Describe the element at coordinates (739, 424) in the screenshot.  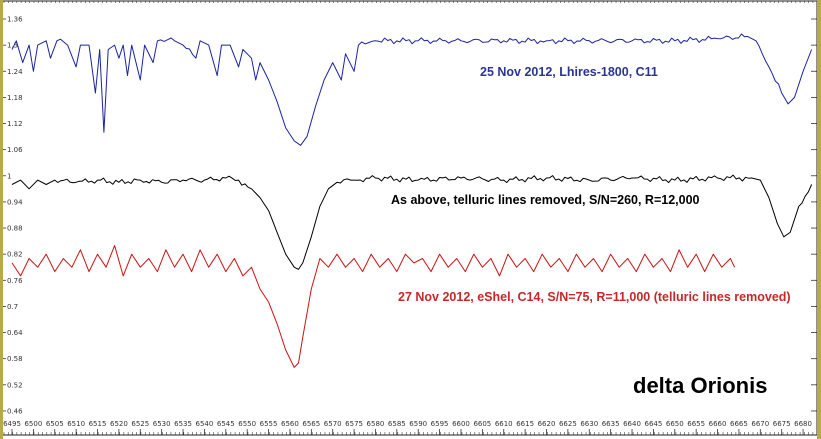
I see `x-tick-label: 6665` at that location.